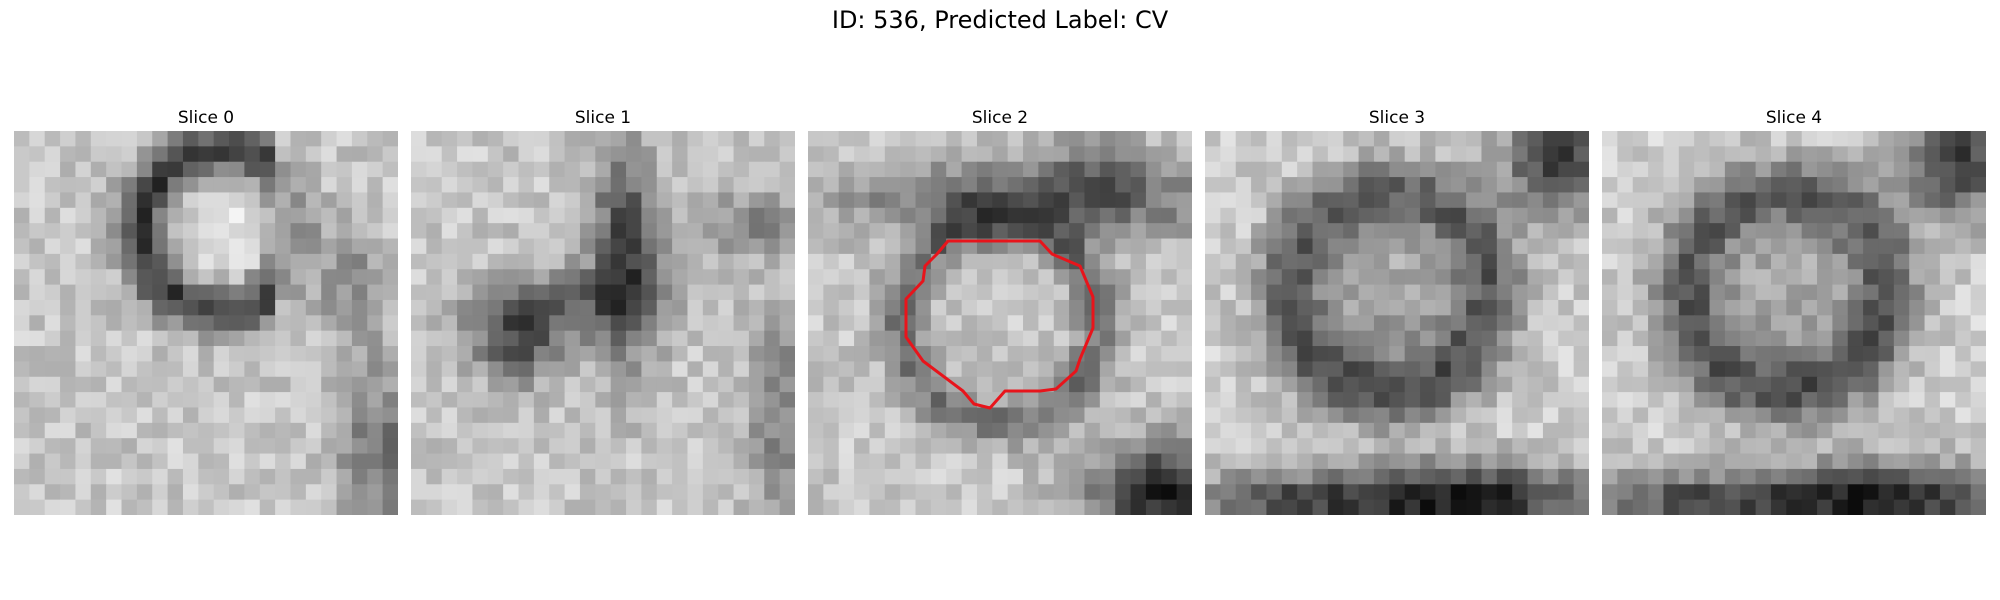 This screenshot has width=2000, height=600. I want to click on slice-title: Slice 2, so click(1000, 118).